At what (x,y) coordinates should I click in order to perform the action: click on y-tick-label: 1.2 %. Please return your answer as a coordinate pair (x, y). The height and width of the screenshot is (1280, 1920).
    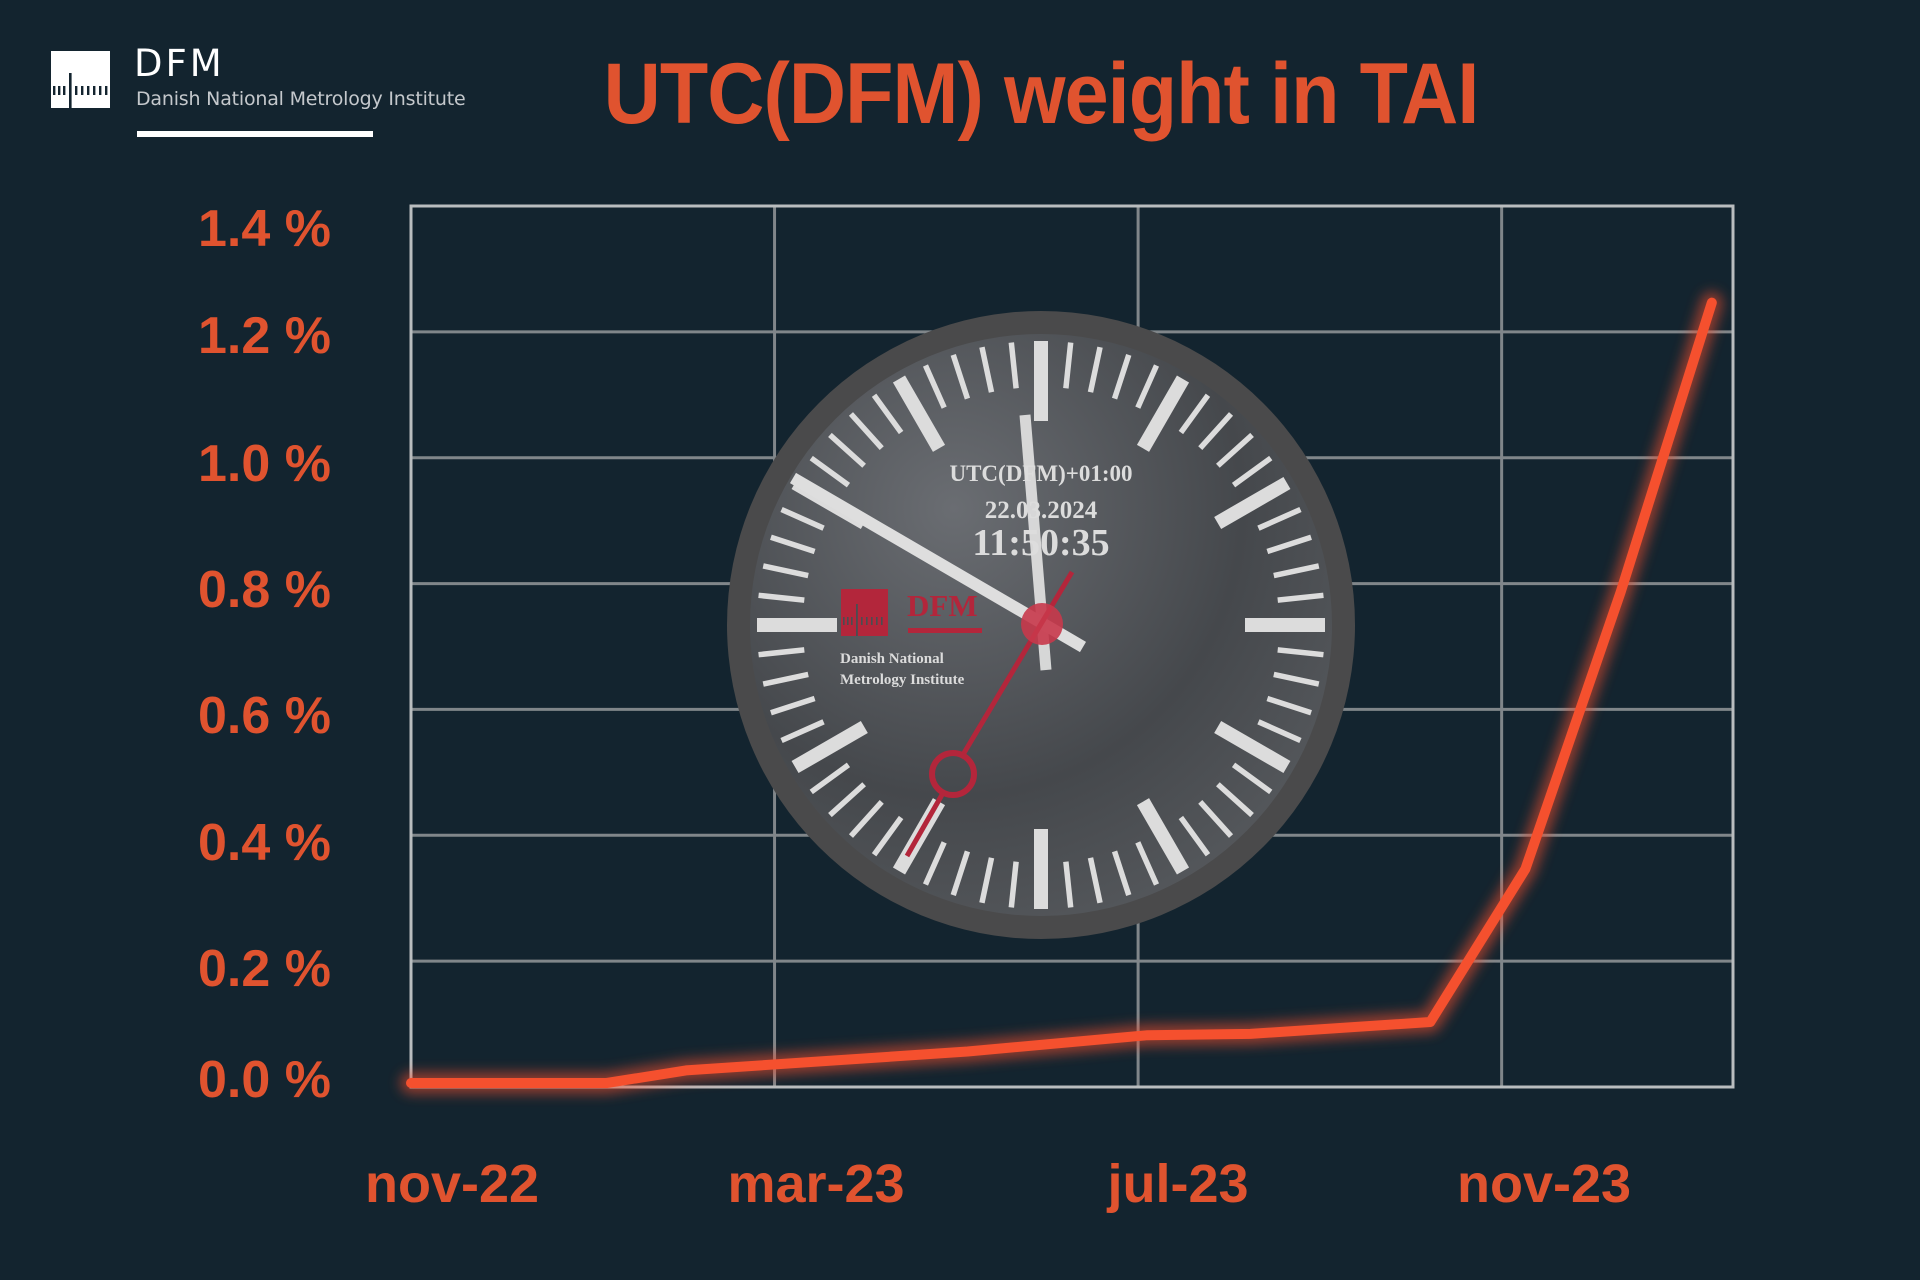
    Looking at the image, I should click on (264, 336).